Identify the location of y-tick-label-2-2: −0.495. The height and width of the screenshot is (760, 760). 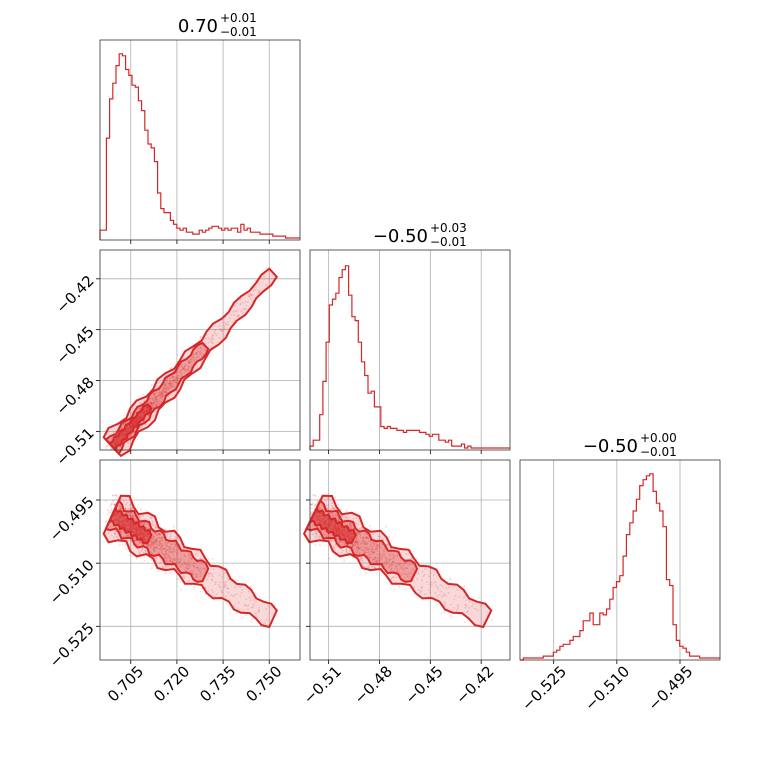
(72, 519).